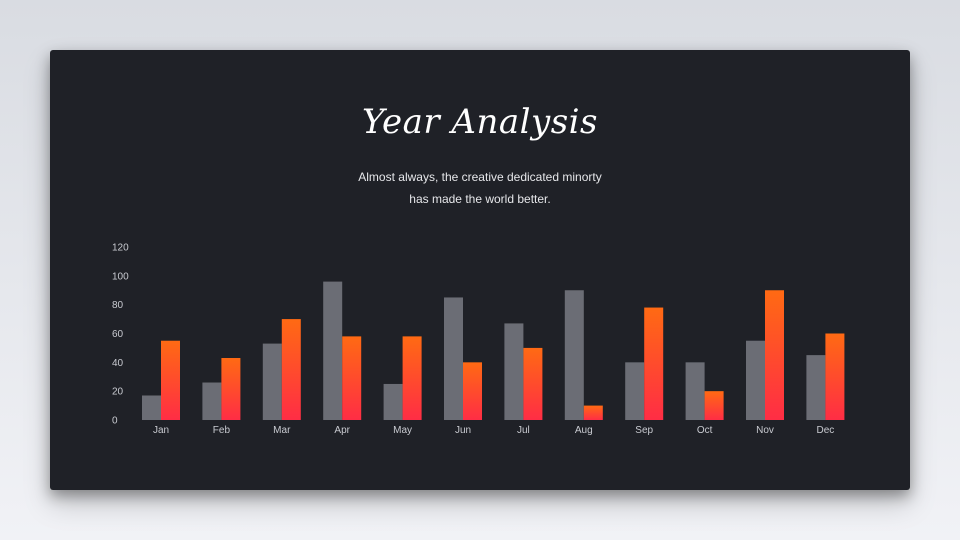 The image size is (960, 540). Describe the element at coordinates (826, 430) in the screenshot. I see `x-tick-label: Dec` at that location.